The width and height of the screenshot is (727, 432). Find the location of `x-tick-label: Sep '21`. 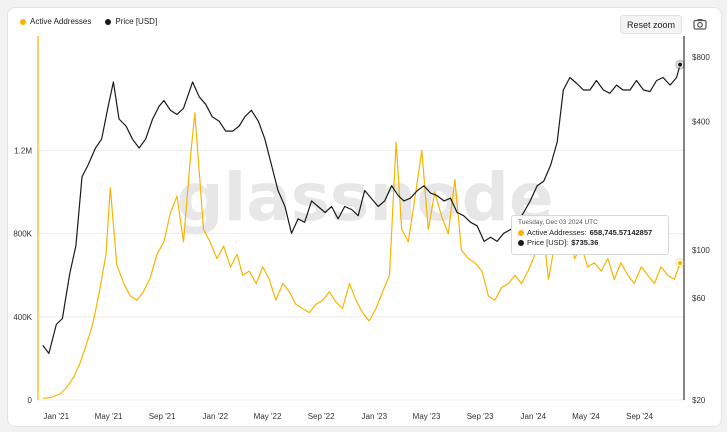

x-tick-label: Sep '21 is located at coordinates (162, 416).